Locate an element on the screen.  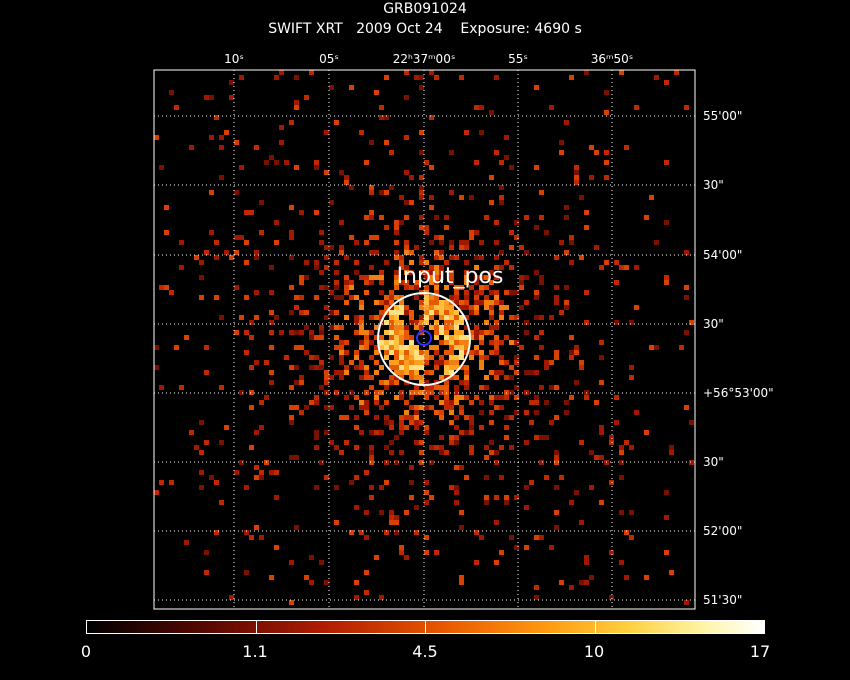
dec-label-8: 51'30" is located at coordinates (723, 600).